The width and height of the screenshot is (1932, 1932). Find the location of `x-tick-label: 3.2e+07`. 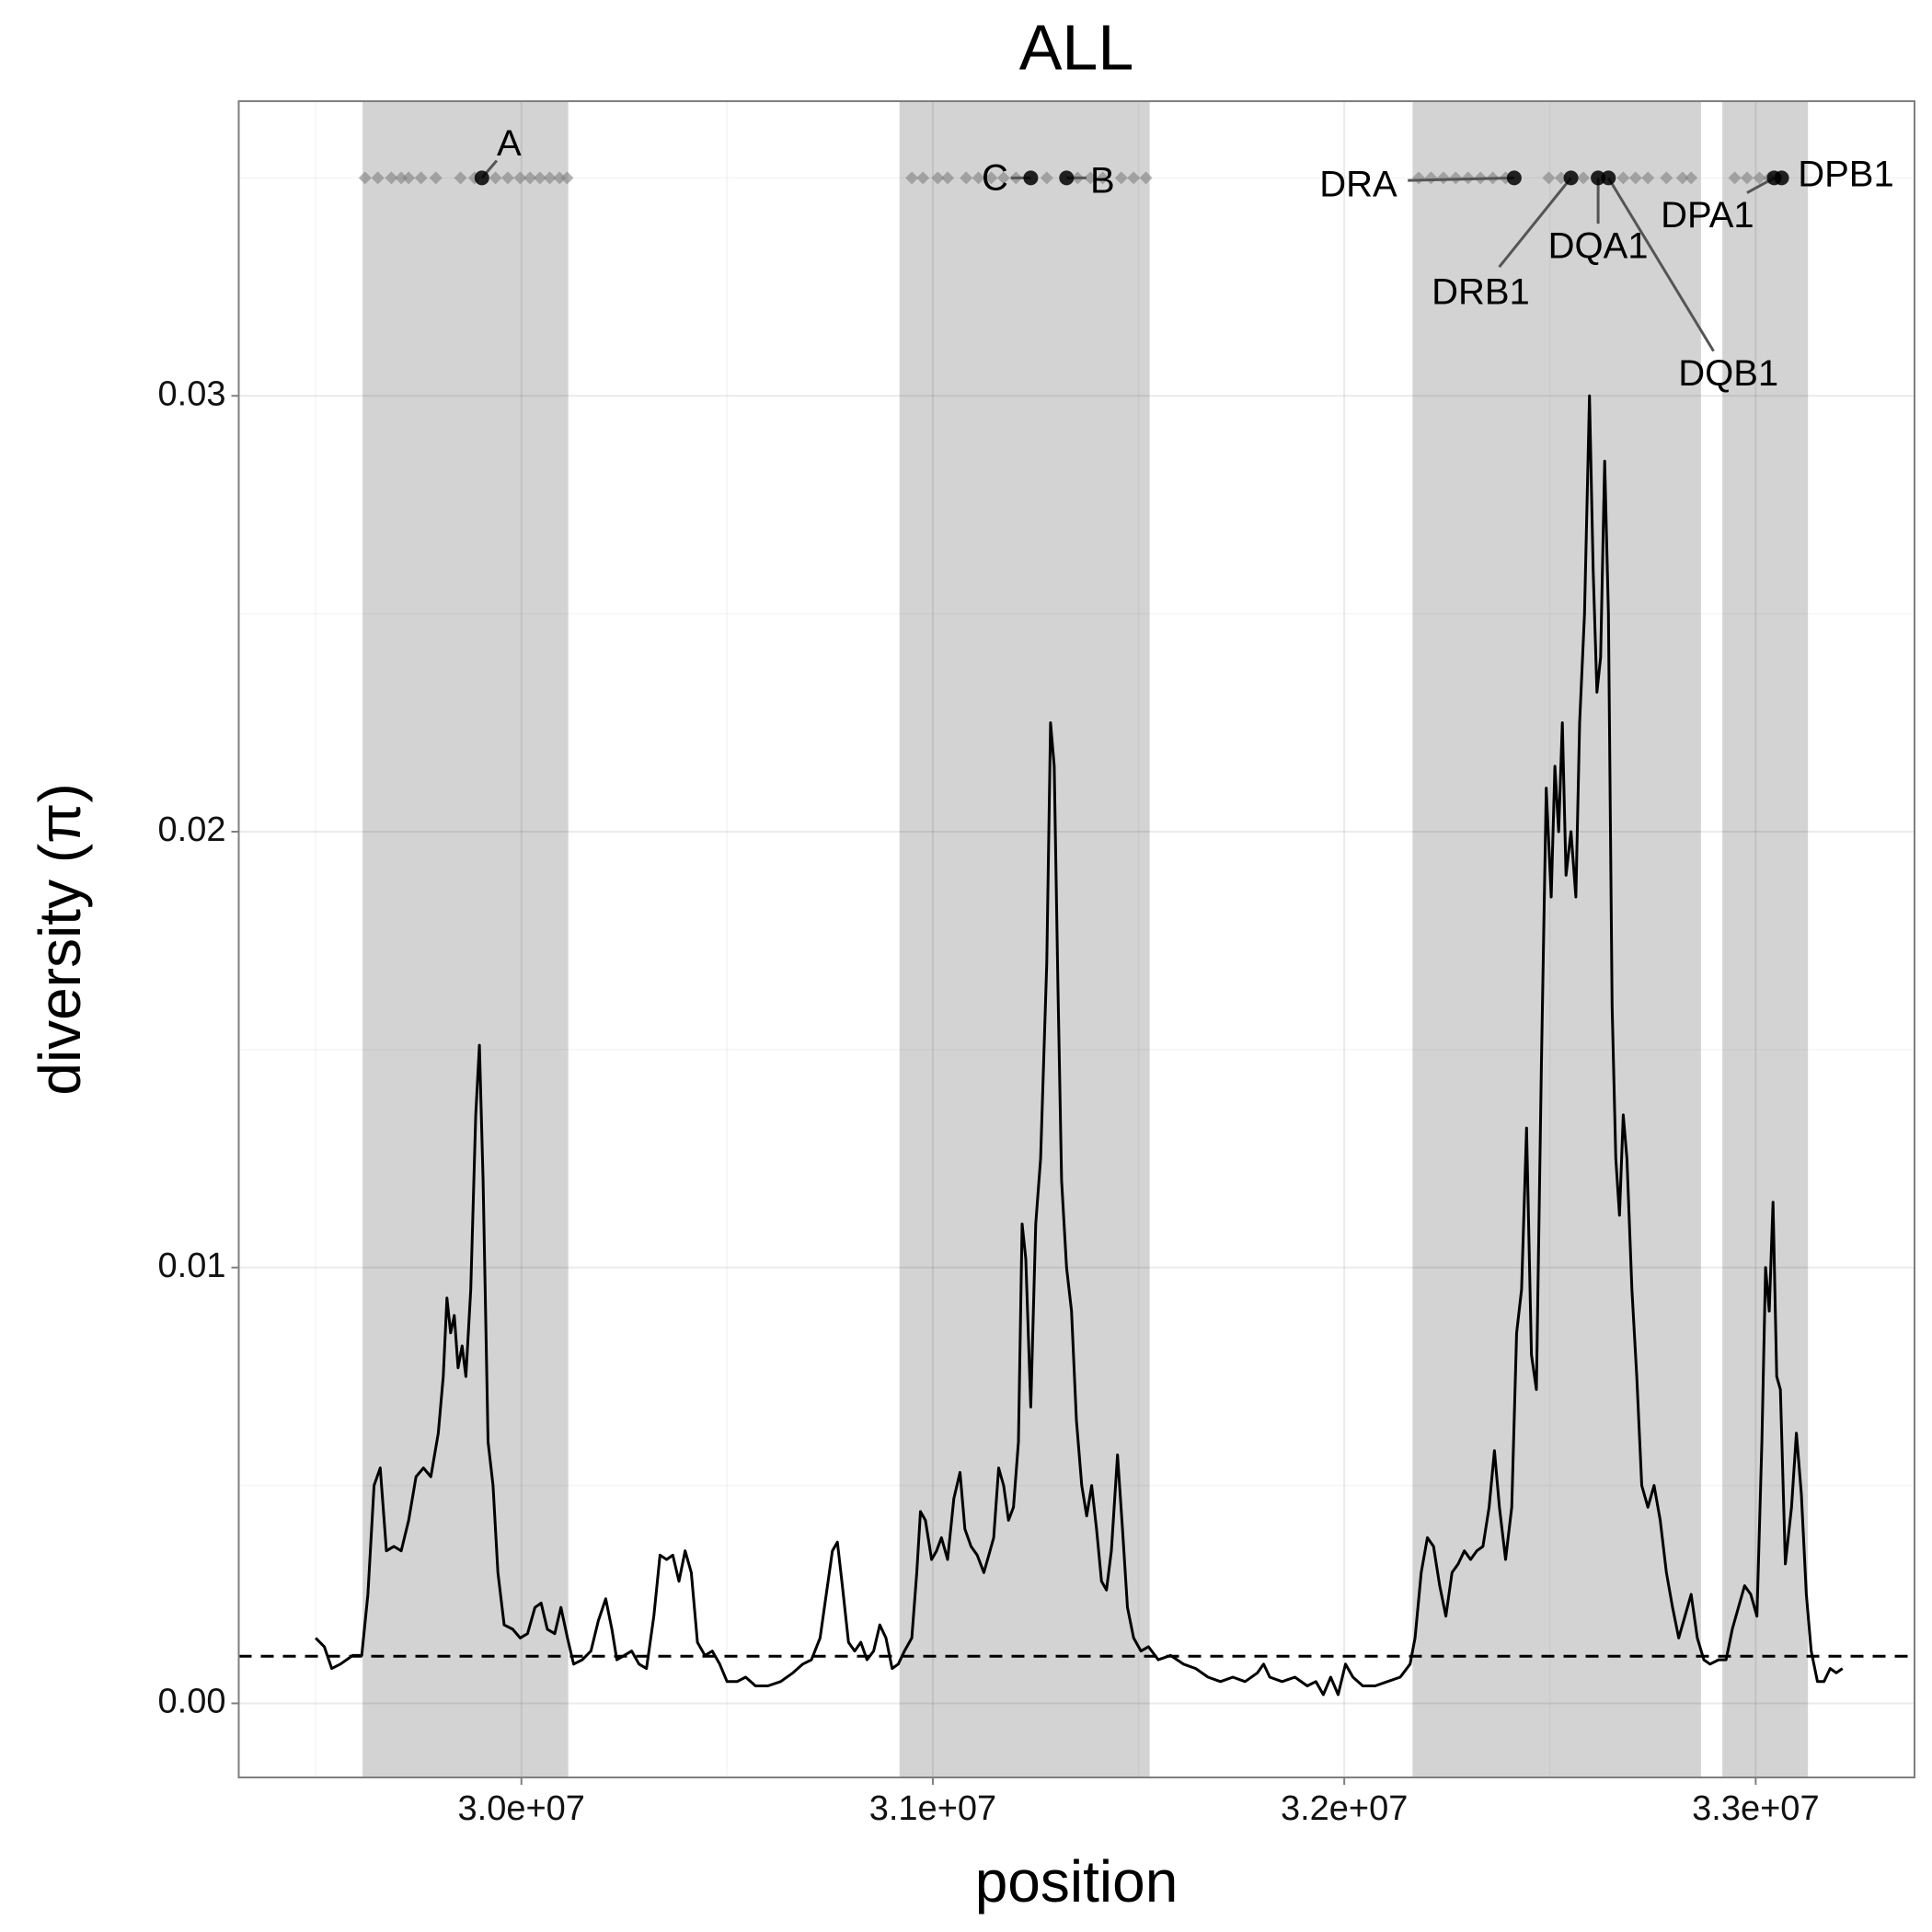

x-tick-label: 3.2e+07 is located at coordinates (1344, 1808).